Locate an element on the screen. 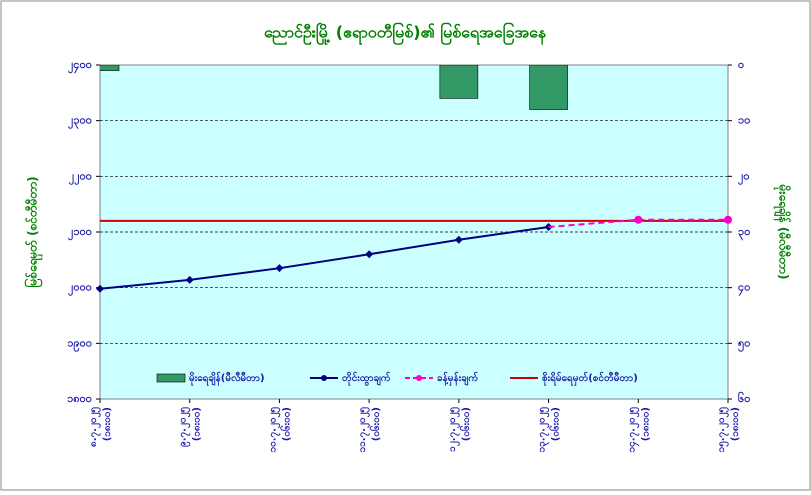 Image resolution: width=811 pixels, height=495 pixels. y2-axis-title: မိုးရေချိန် (မီလီမီတာ) is located at coordinates (783, 232).